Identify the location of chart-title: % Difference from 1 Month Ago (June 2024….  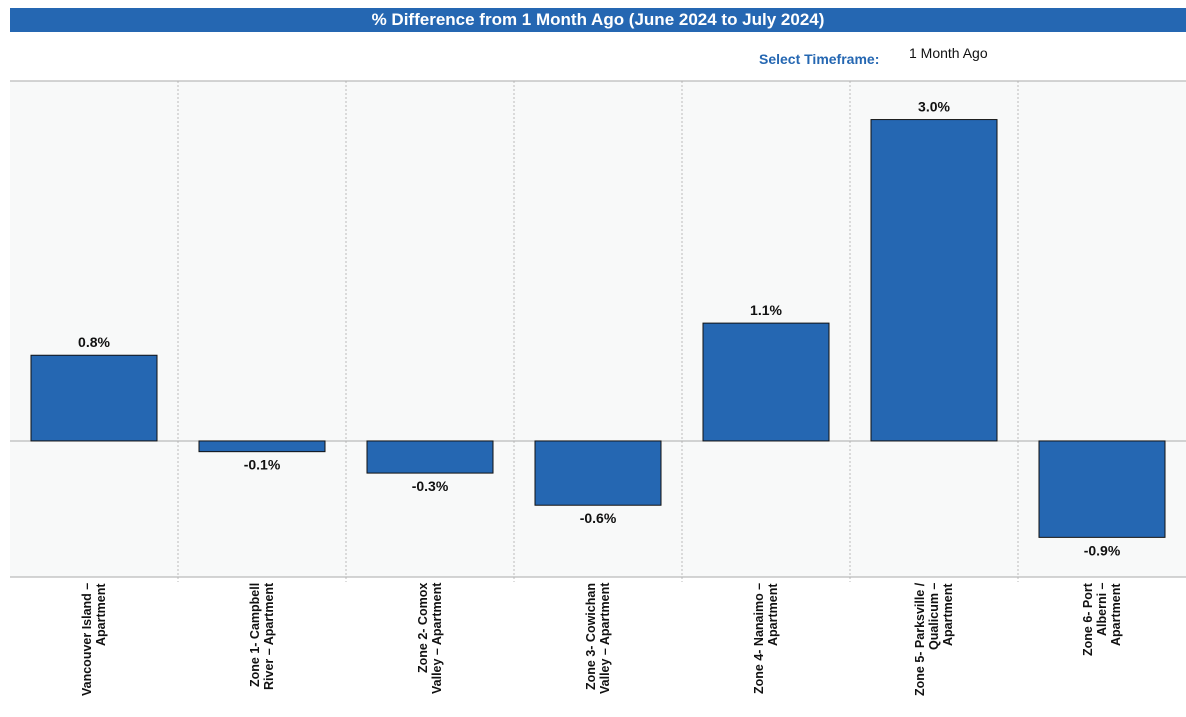
(598, 20).